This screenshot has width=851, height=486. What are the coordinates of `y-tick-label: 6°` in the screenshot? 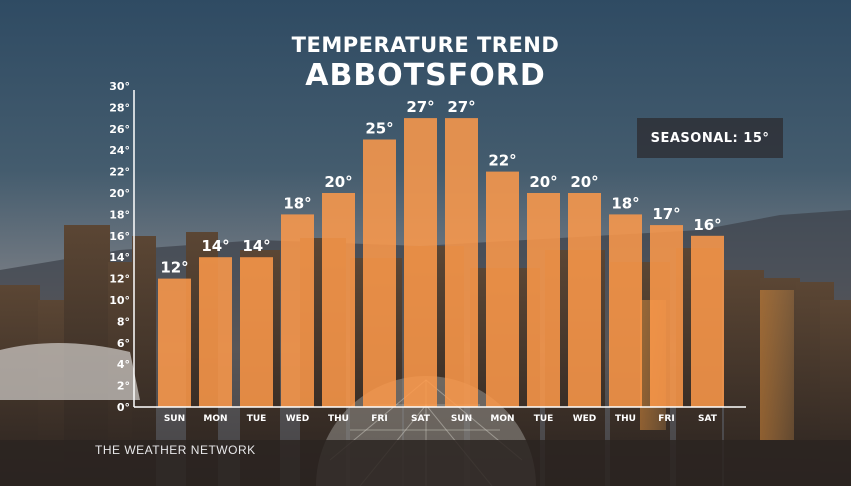 It's located at (123, 343).